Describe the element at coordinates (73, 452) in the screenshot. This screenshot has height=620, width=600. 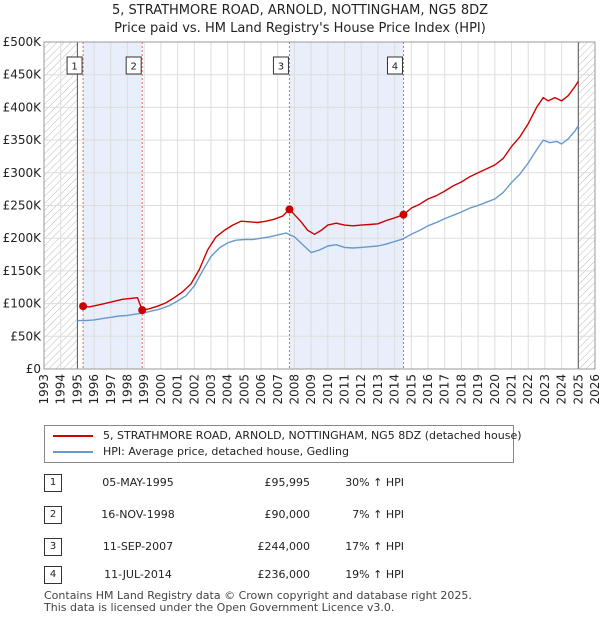
I see `legend-swatch-hpi` at that location.